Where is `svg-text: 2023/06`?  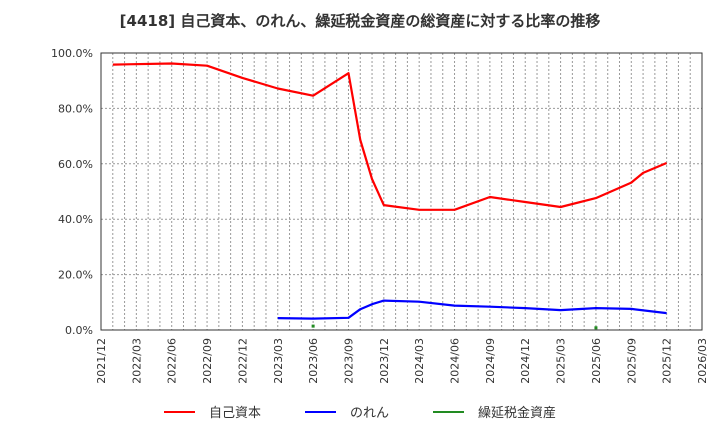
svg-text: 2023/06 is located at coordinates (313, 361).